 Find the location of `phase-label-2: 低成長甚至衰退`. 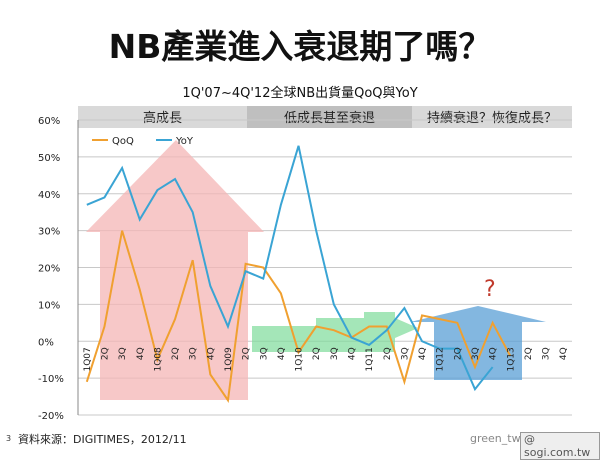

phase-label-2: 低成長甚至衰退 is located at coordinates (329, 118).